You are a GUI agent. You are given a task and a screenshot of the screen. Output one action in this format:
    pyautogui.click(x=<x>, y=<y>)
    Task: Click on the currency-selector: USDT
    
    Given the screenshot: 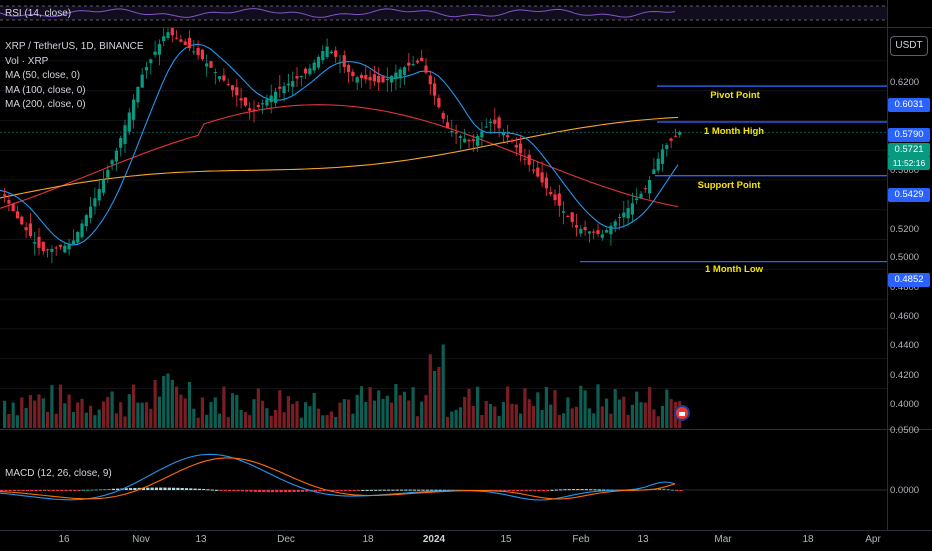 What is the action you would take?
    pyautogui.click(x=909, y=46)
    